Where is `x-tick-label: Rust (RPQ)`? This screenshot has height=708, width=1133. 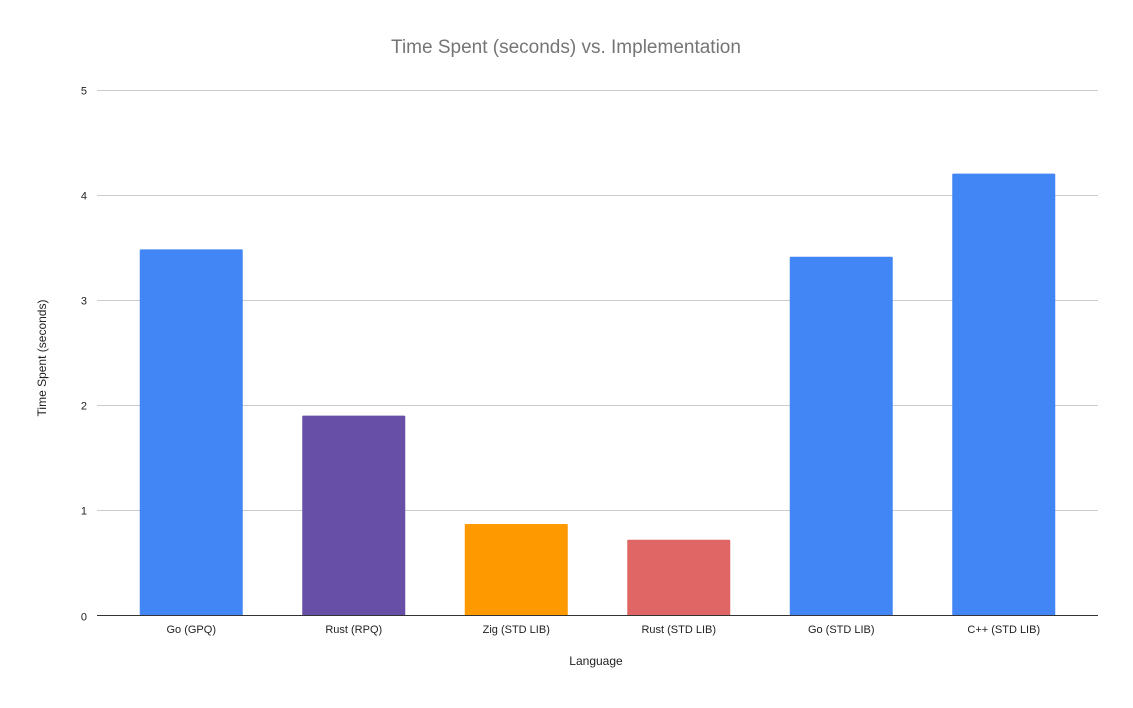
x-tick-label: Rust (RPQ) is located at coordinates (353, 630).